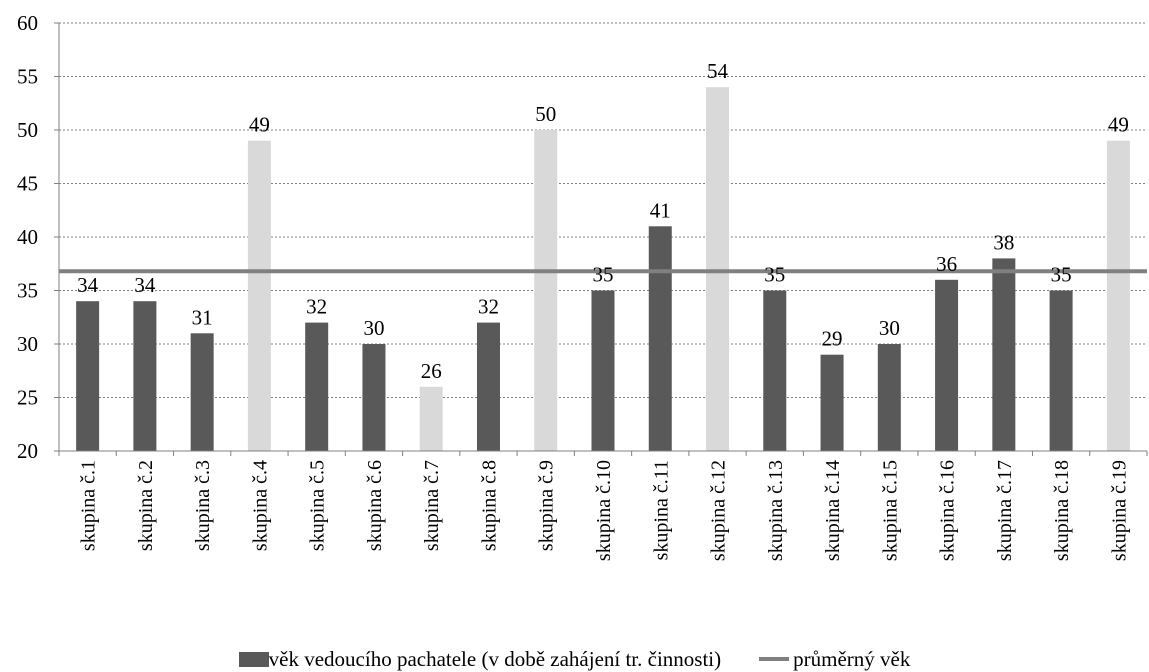  What do you see at coordinates (719, 510) in the screenshot?
I see `x-tick-label: skupina č.12` at bounding box center [719, 510].